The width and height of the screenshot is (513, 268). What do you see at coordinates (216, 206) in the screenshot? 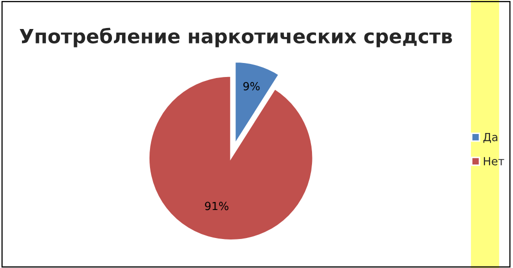
I see `data-label: 91%` at bounding box center [216, 206].